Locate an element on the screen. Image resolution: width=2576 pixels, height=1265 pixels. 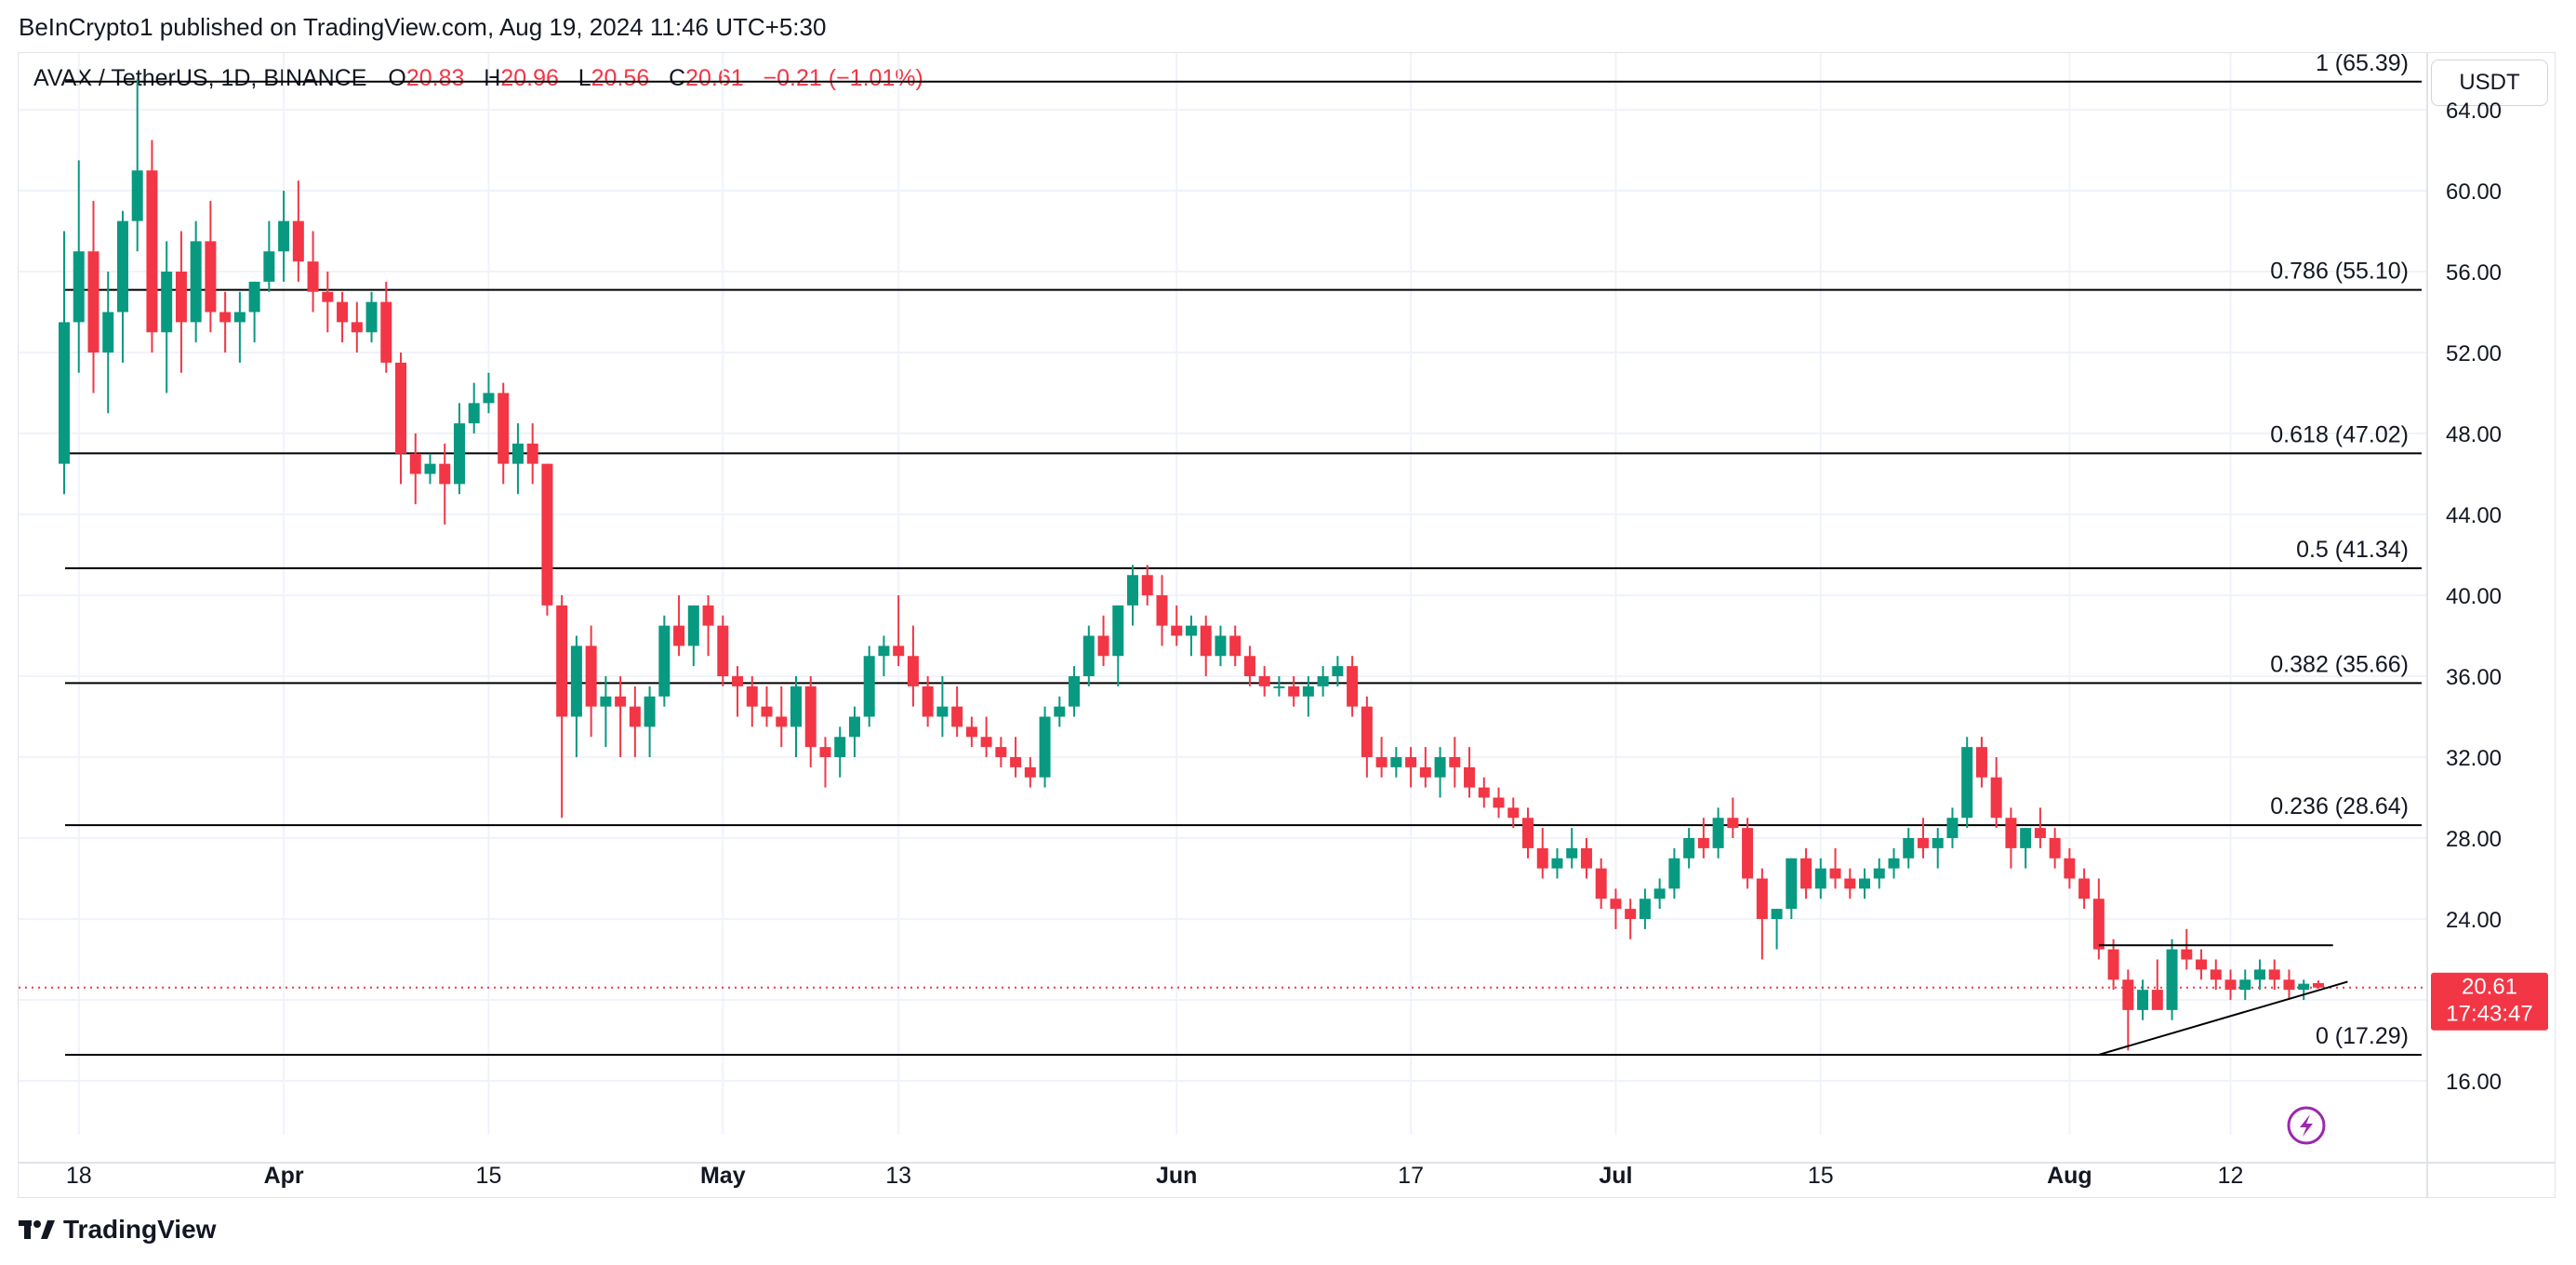
lightning-alert-icon is located at coordinates (2306, 1125).